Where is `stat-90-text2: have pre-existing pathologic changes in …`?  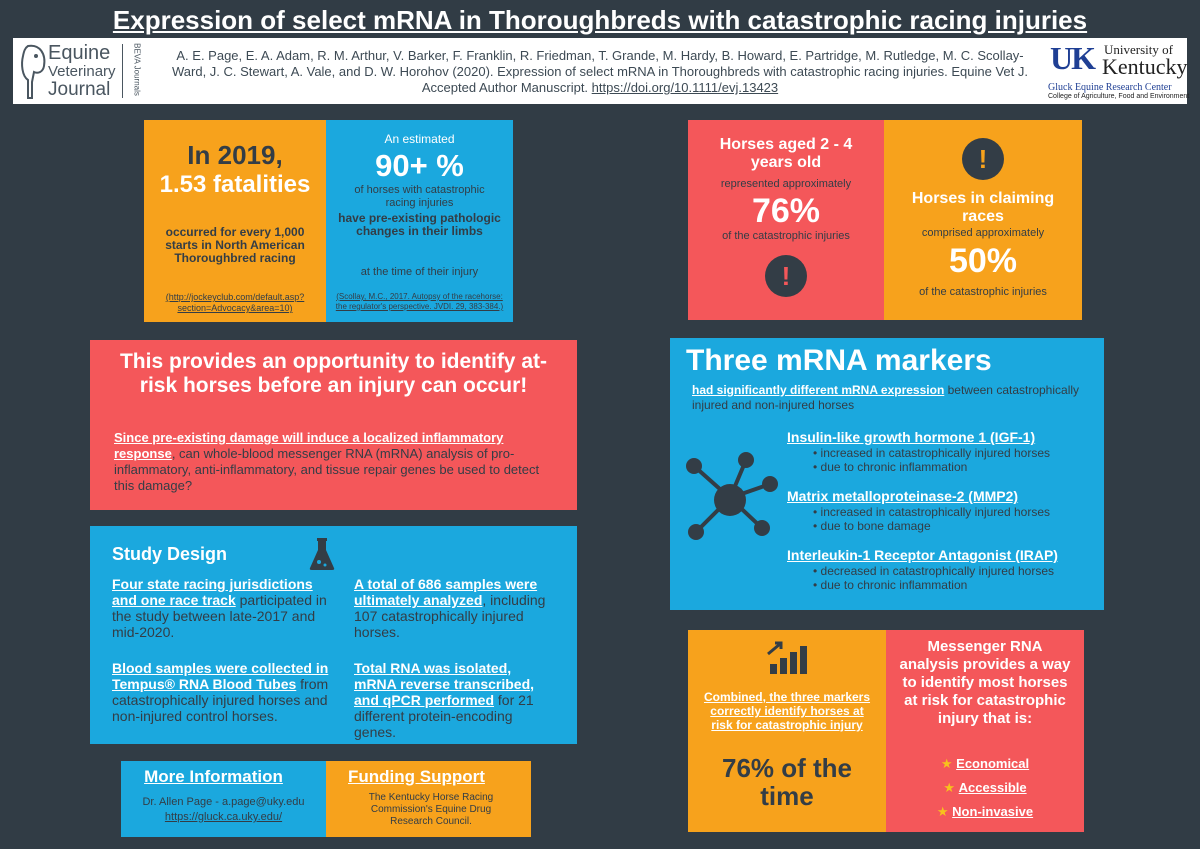 stat-90-text2: have pre-existing pathologic changes in … is located at coordinates (419, 224).